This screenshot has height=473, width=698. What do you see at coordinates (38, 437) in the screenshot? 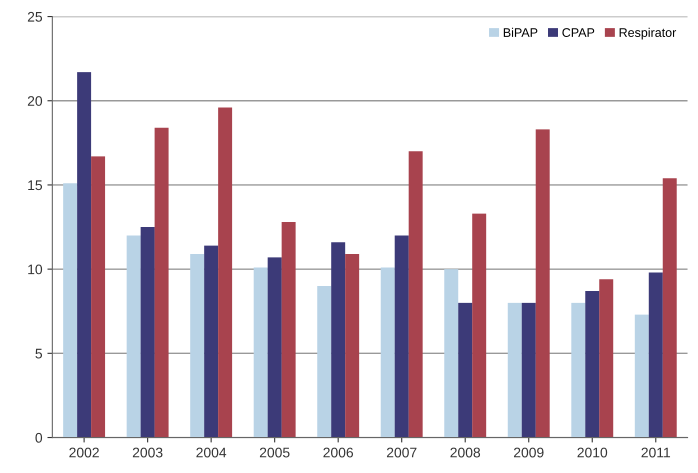
I see `y-tick-label: 0` at bounding box center [38, 437].